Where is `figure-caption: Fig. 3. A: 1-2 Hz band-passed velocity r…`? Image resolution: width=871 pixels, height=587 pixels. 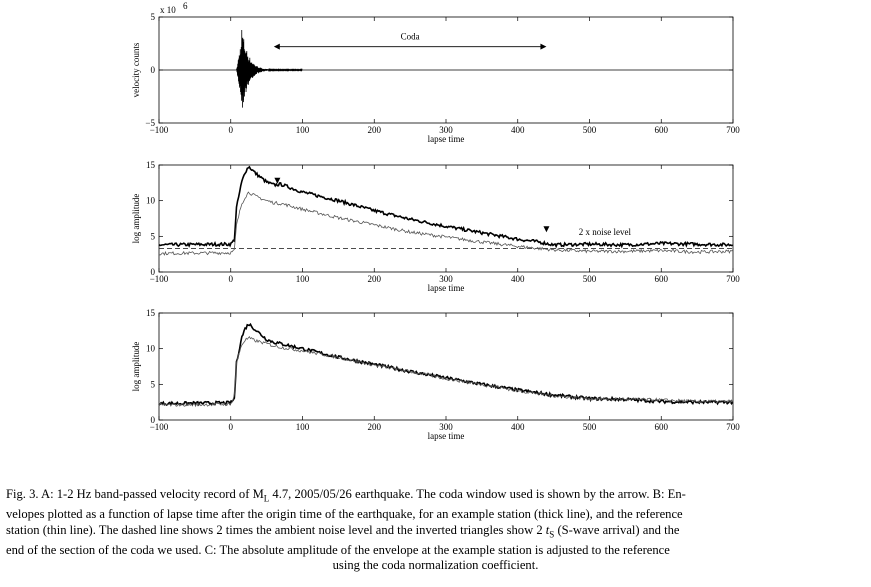 figure-caption: Fig. 3. A: 1-2 Hz band-passed velocity r… is located at coordinates (435, 530).